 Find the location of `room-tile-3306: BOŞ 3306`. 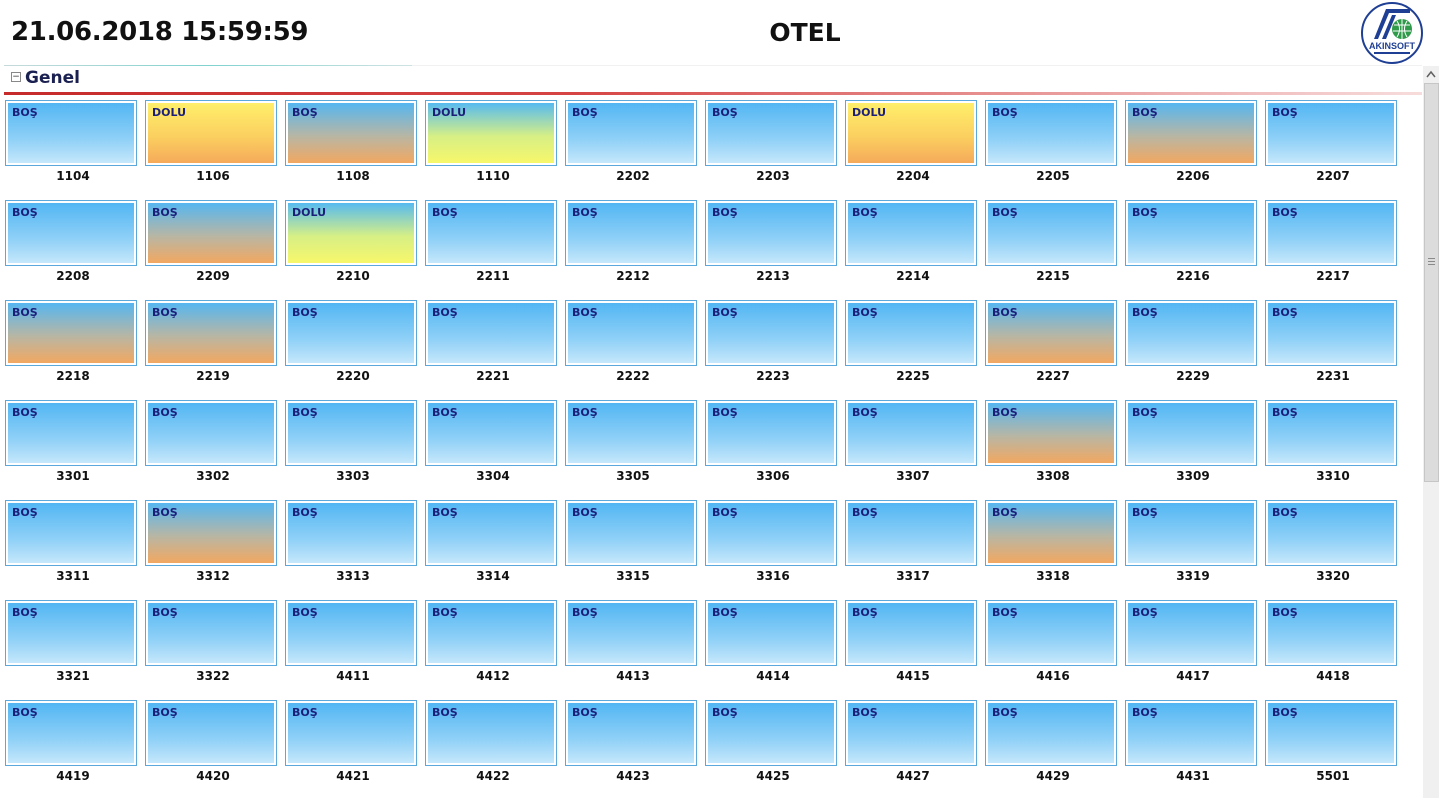

room-tile-3306: BOŞ 3306 is located at coordinates (771, 450).